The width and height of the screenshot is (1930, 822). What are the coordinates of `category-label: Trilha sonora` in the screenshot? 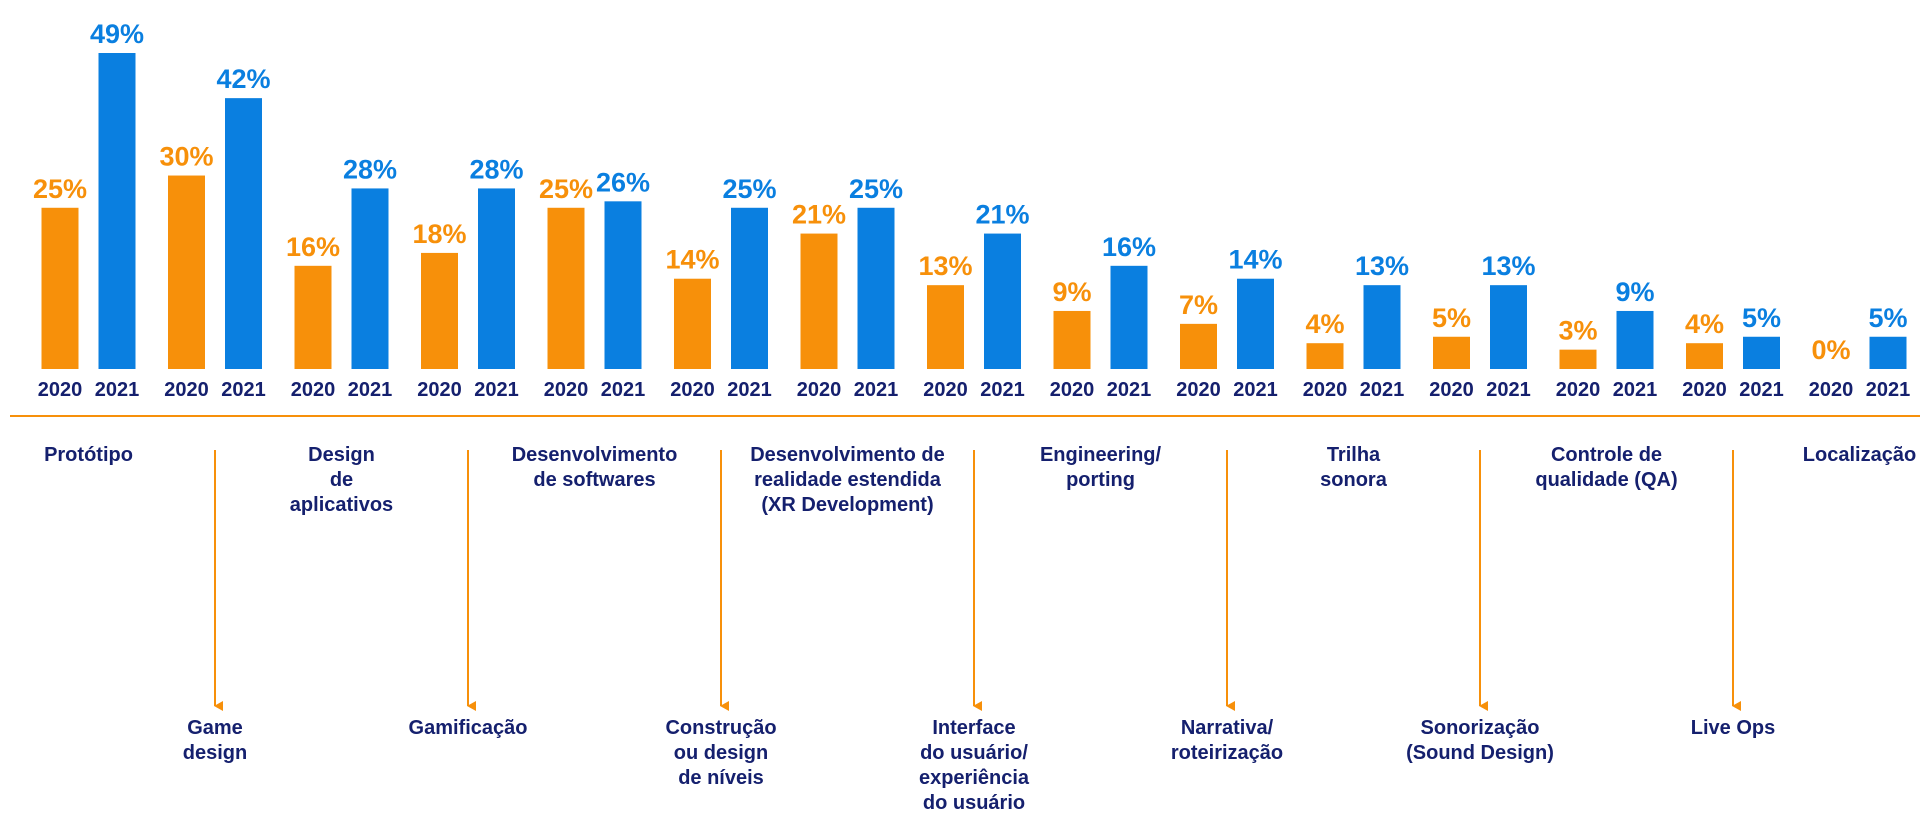 It's located at (1353, 467).